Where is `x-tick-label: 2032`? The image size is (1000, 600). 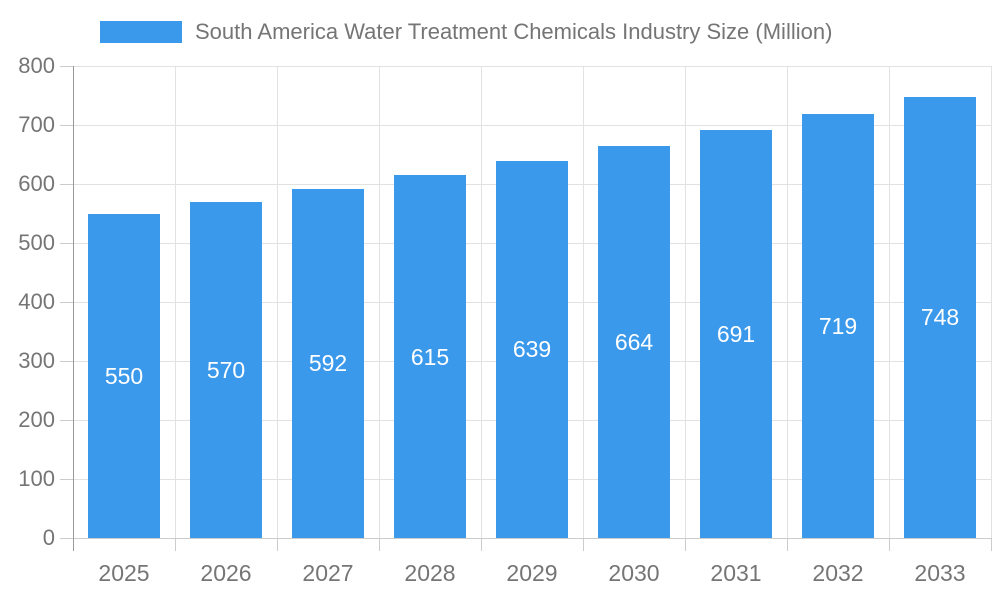
x-tick-label: 2032 is located at coordinates (838, 573).